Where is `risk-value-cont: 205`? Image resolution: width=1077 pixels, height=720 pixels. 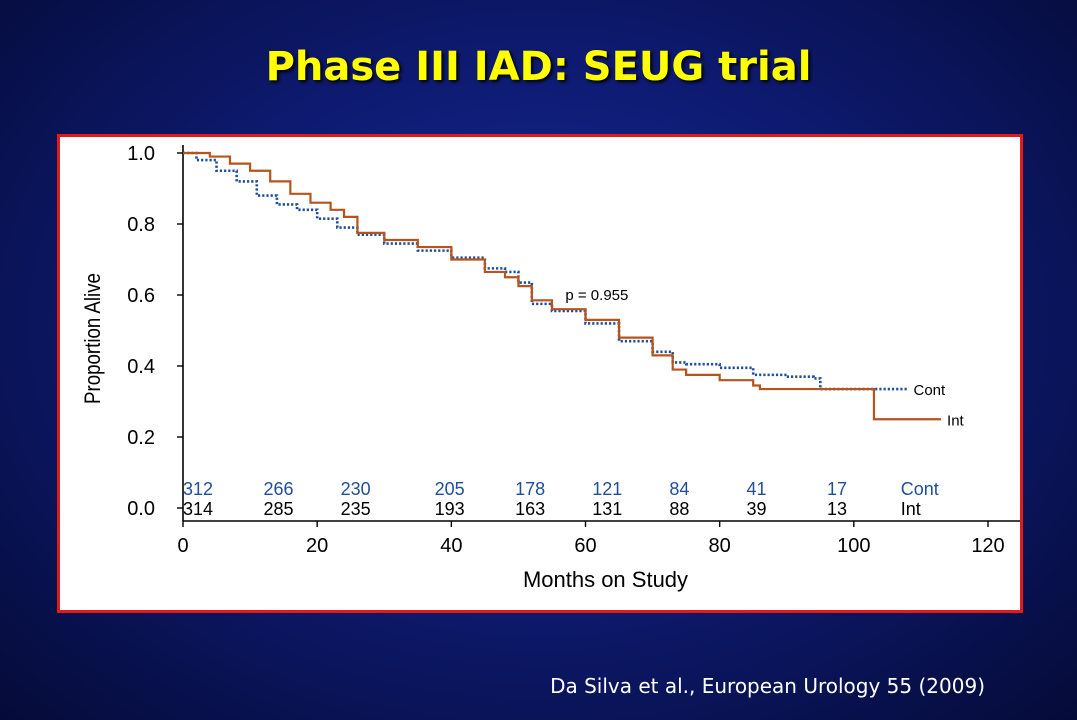 risk-value-cont: 205 is located at coordinates (450, 489).